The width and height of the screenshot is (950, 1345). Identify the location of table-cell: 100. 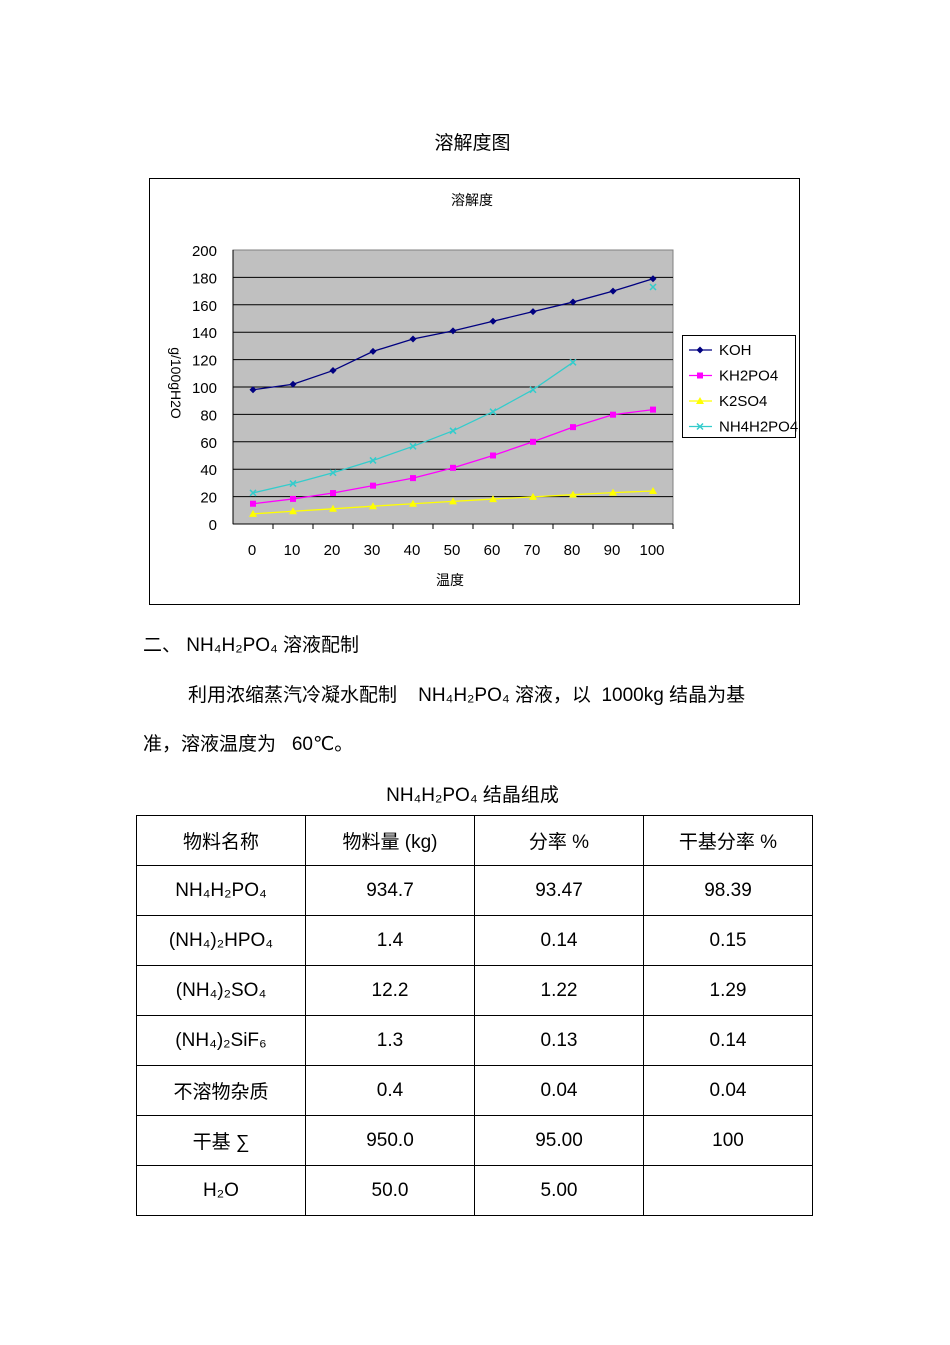
(728, 1140).